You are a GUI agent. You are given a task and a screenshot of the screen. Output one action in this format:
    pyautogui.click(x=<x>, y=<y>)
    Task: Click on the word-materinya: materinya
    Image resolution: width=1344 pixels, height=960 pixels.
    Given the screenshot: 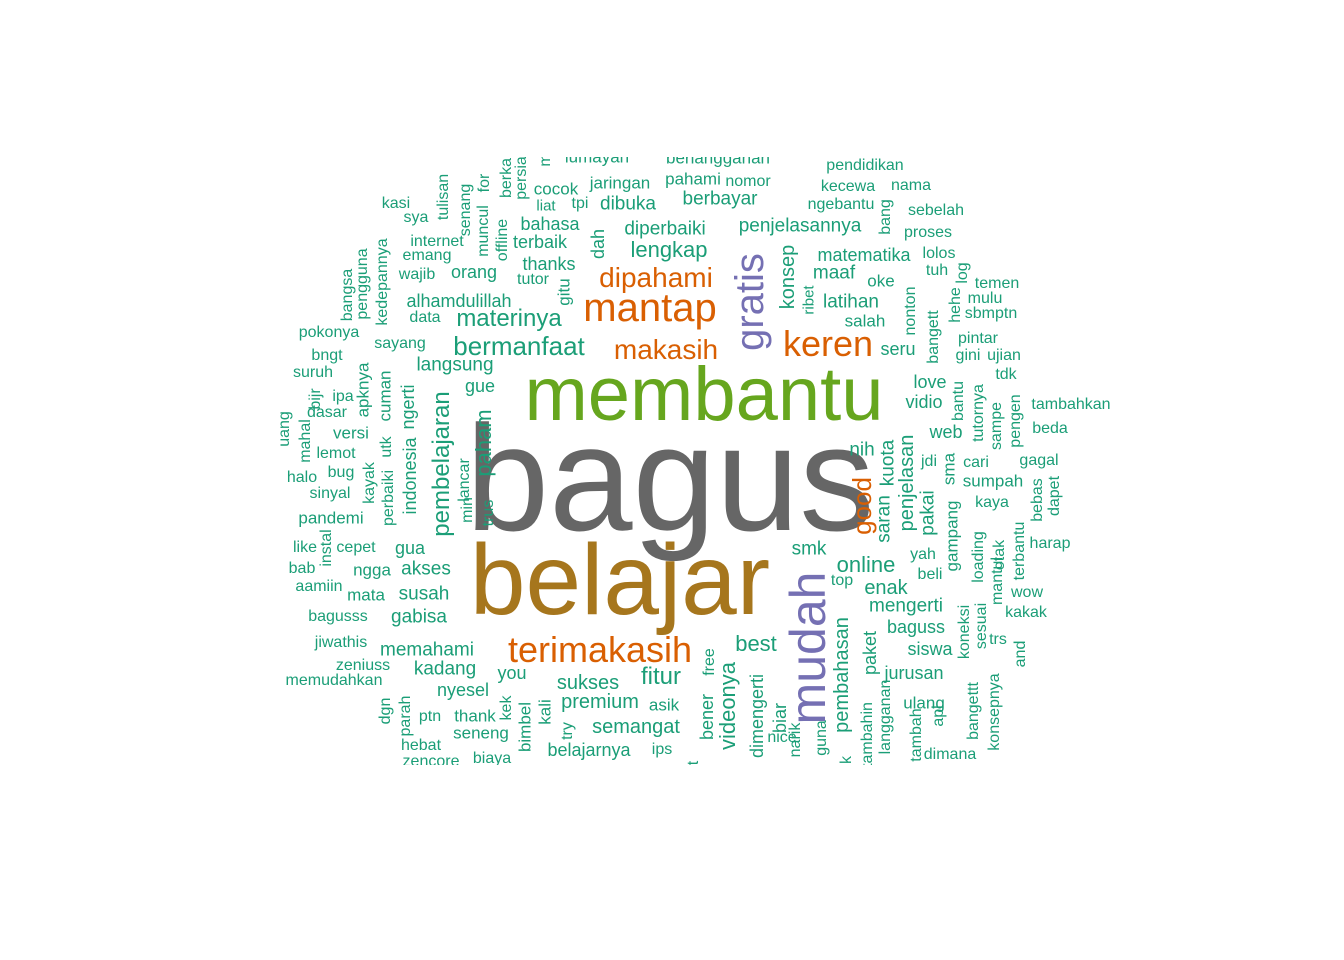 What is the action you would take?
    pyautogui.click(x=509, y=318)
    